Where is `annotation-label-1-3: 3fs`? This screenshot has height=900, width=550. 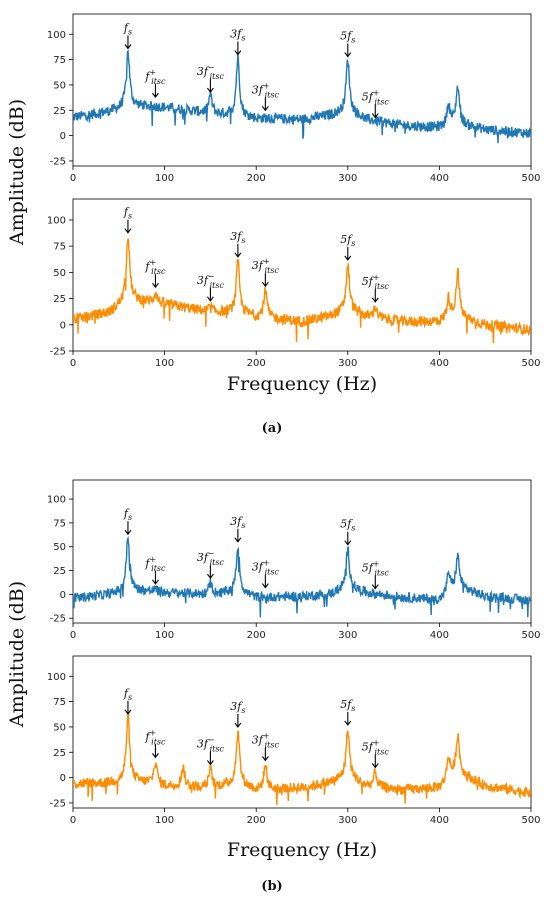 annotation-label-1-3: 3fs is located at coordinates (237, 237).